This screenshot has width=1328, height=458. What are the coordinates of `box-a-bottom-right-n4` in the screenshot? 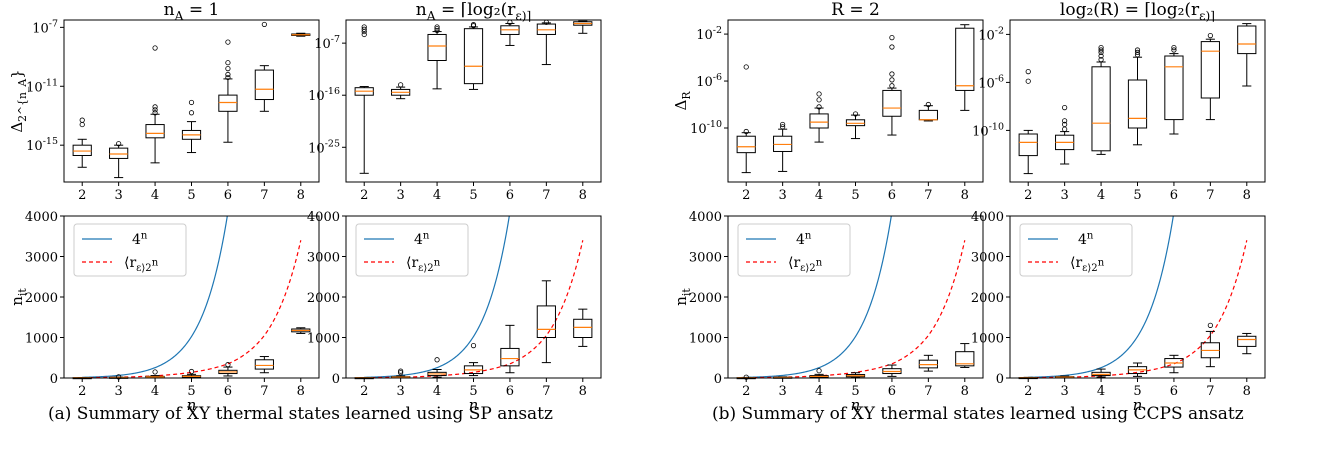 It's located at (437, 367).